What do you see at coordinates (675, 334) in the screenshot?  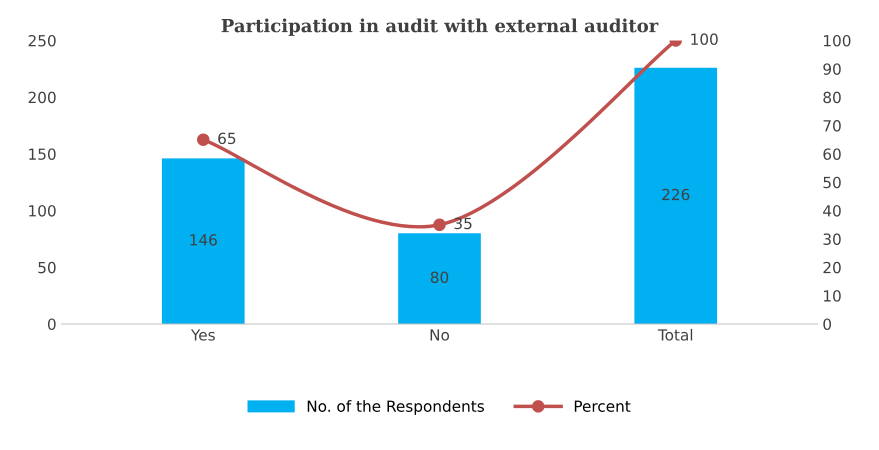 I see `x-tick-label: Total` at bounding box center [675, 334].